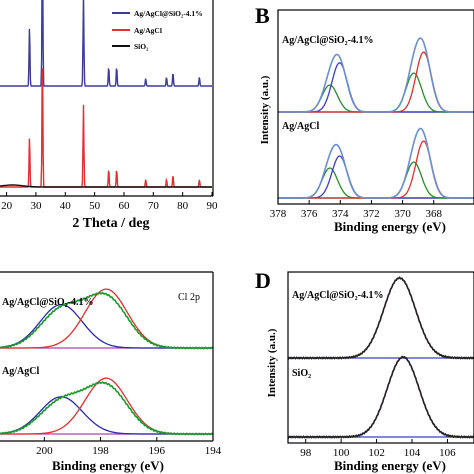 The width and height of the screenshot is (474, 474). I want to click on panel-d-annotation-sio2: SiO₂, so click(301, 373).